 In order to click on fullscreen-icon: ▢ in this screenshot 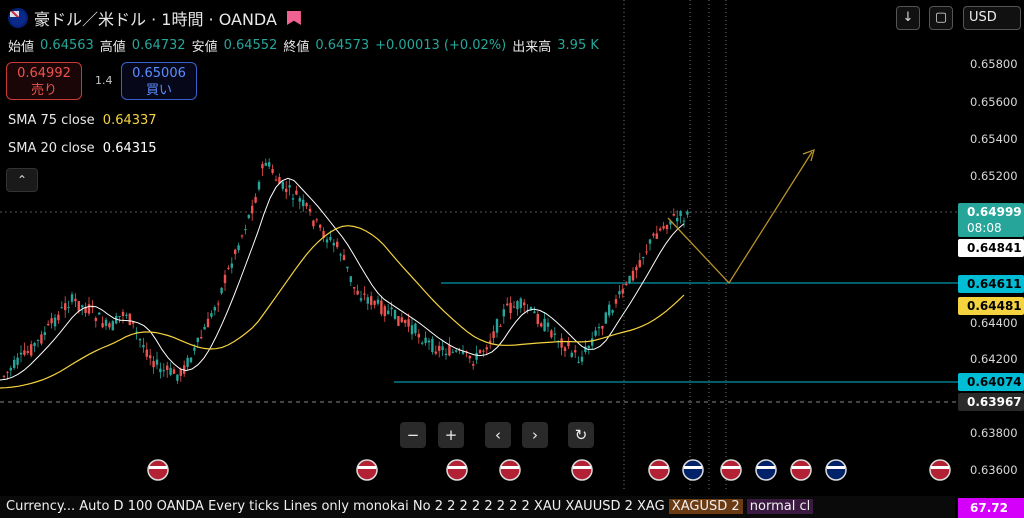, I will do `click(941, 17)`.